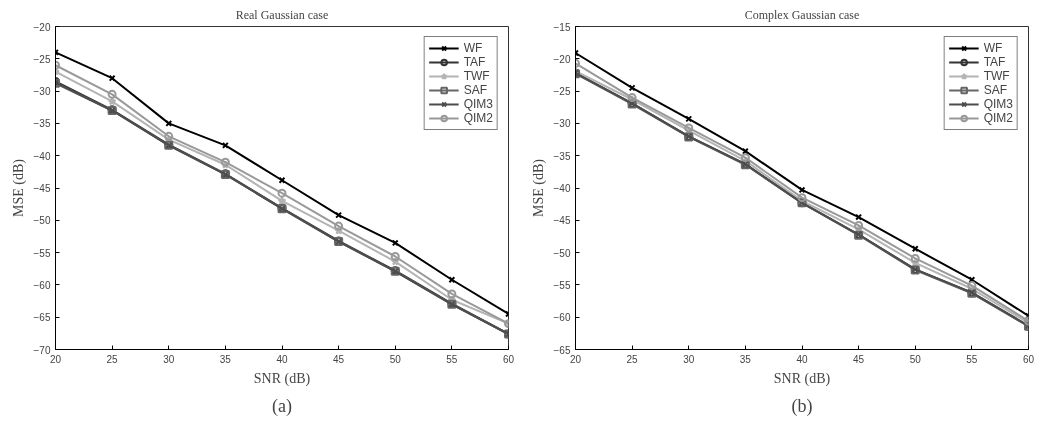 The width and height of the screenshot is (1049, 427). Describe the element at coordinates (282, 14) in the screenshot. I see `chart-title: Real Gaussian case` at that location.